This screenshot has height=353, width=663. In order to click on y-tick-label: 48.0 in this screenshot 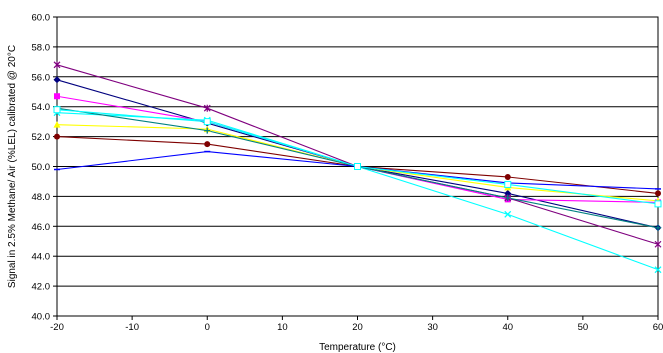, I will do `click(41, 197)`.